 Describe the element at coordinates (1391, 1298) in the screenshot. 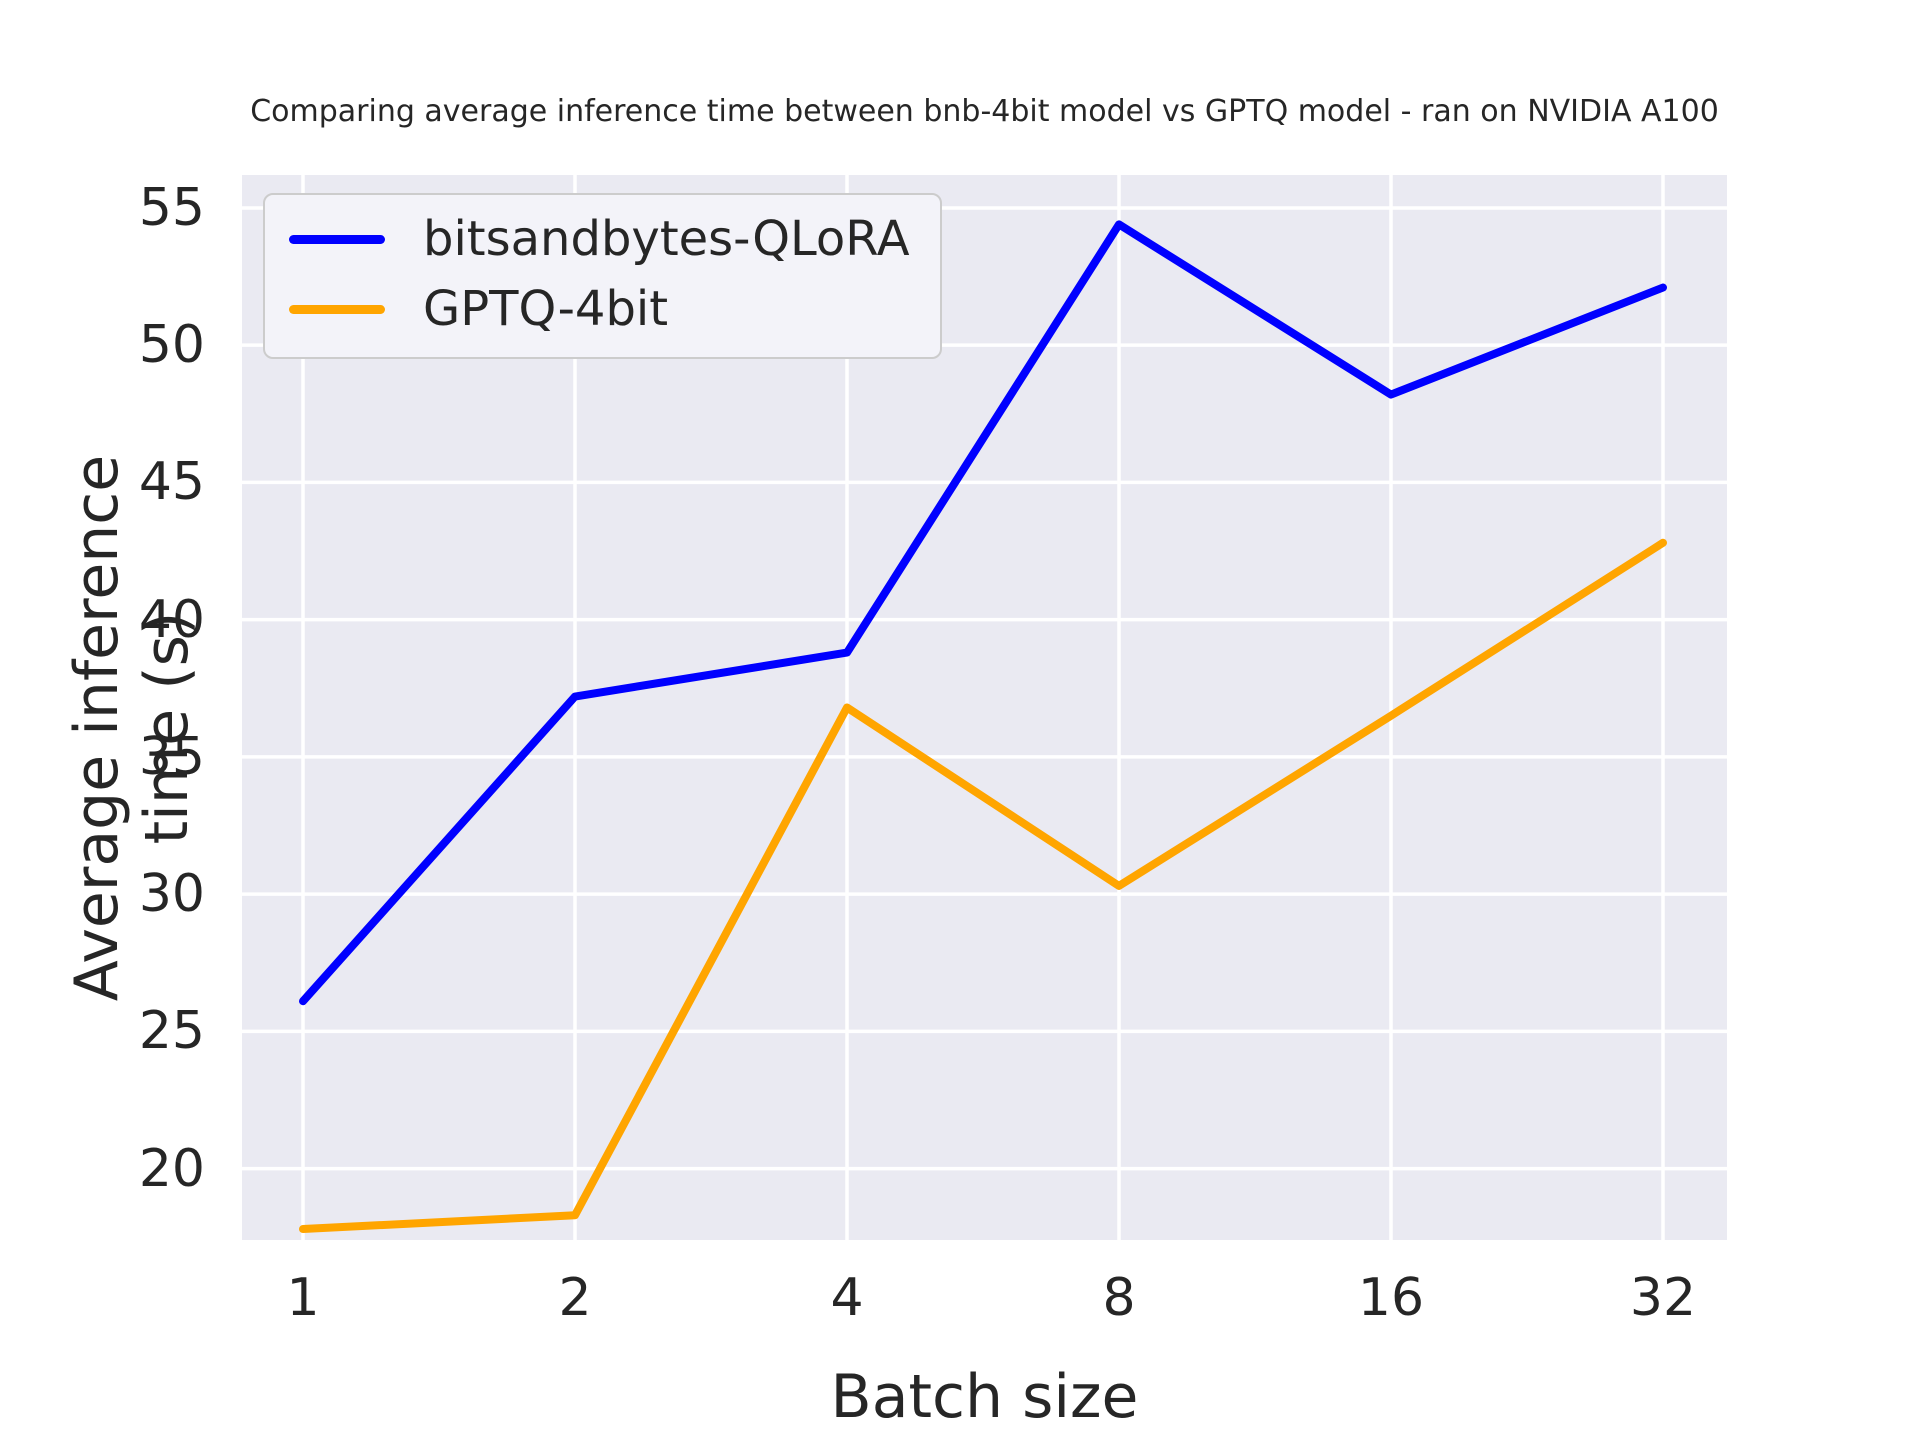

I see `x-tick-label: 16` at that location.